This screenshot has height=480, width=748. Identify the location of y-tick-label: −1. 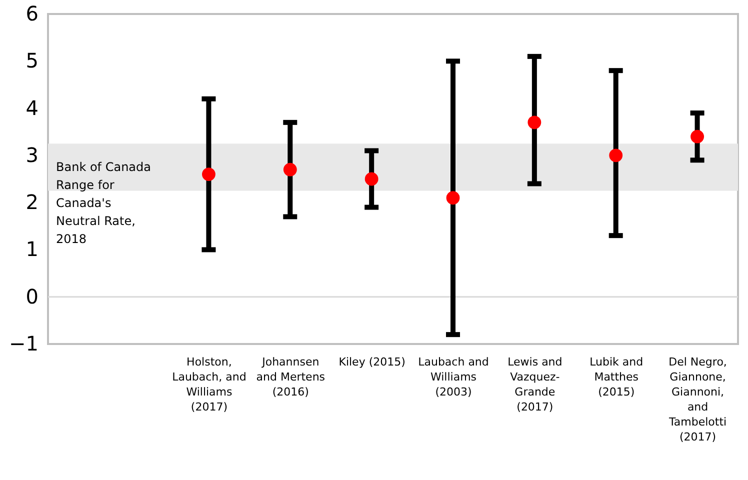
(23, 344).